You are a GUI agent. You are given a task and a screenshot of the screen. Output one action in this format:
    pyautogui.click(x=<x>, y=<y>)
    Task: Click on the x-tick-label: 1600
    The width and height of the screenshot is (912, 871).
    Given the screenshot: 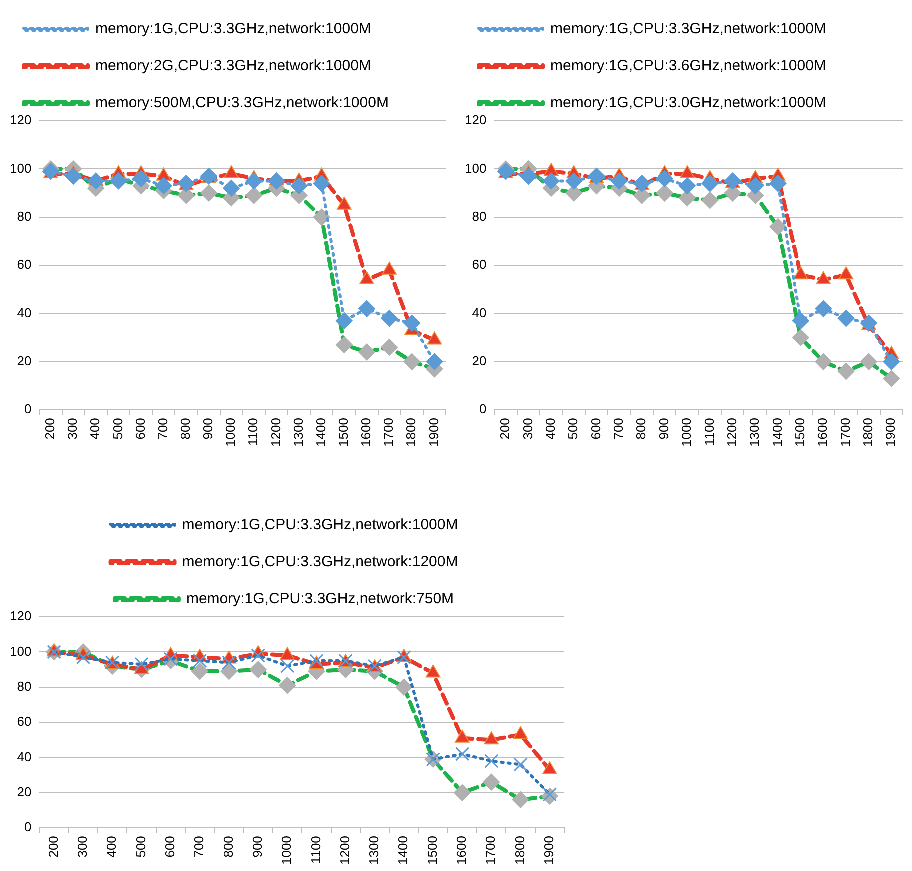 What is the action you would take?
    pyautogui.click(x=366, y=432)
    